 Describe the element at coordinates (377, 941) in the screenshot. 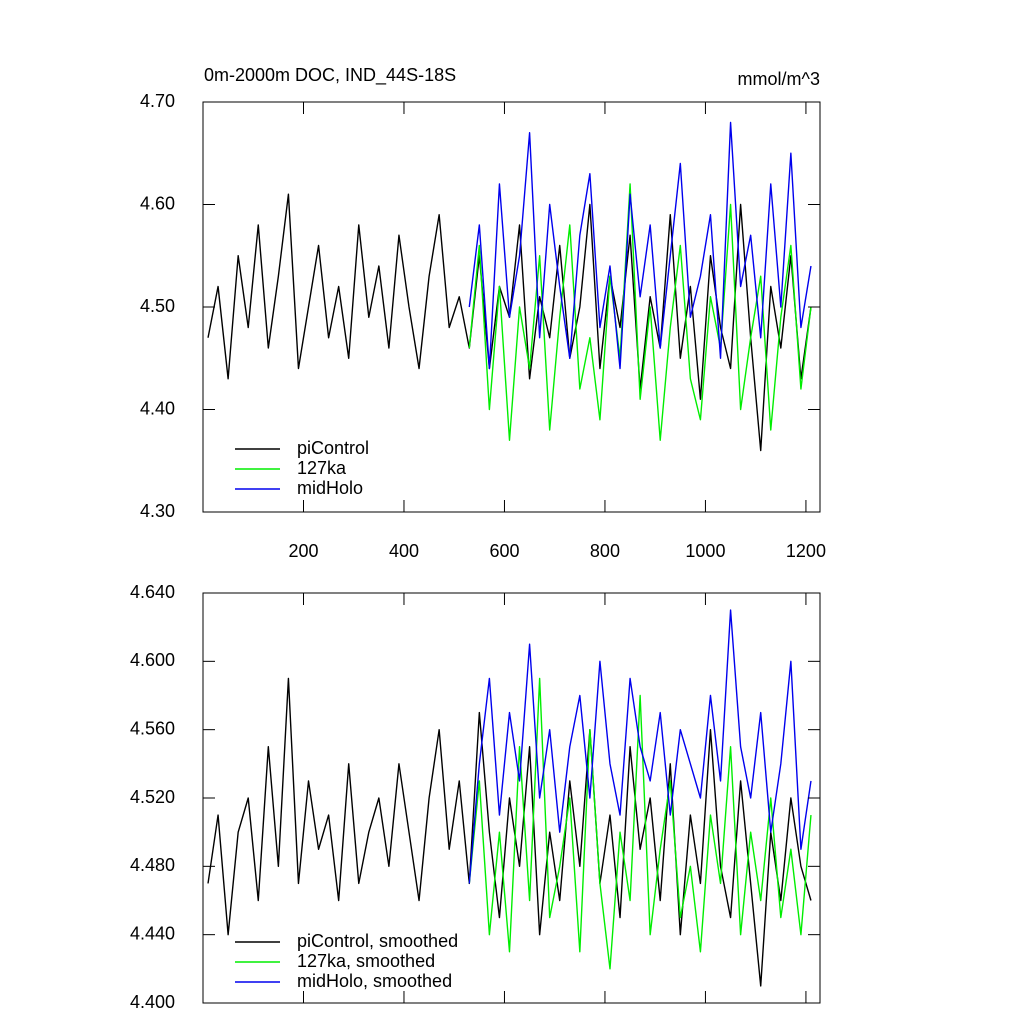

I see `legend-label: piControl, smoothed` at that location.